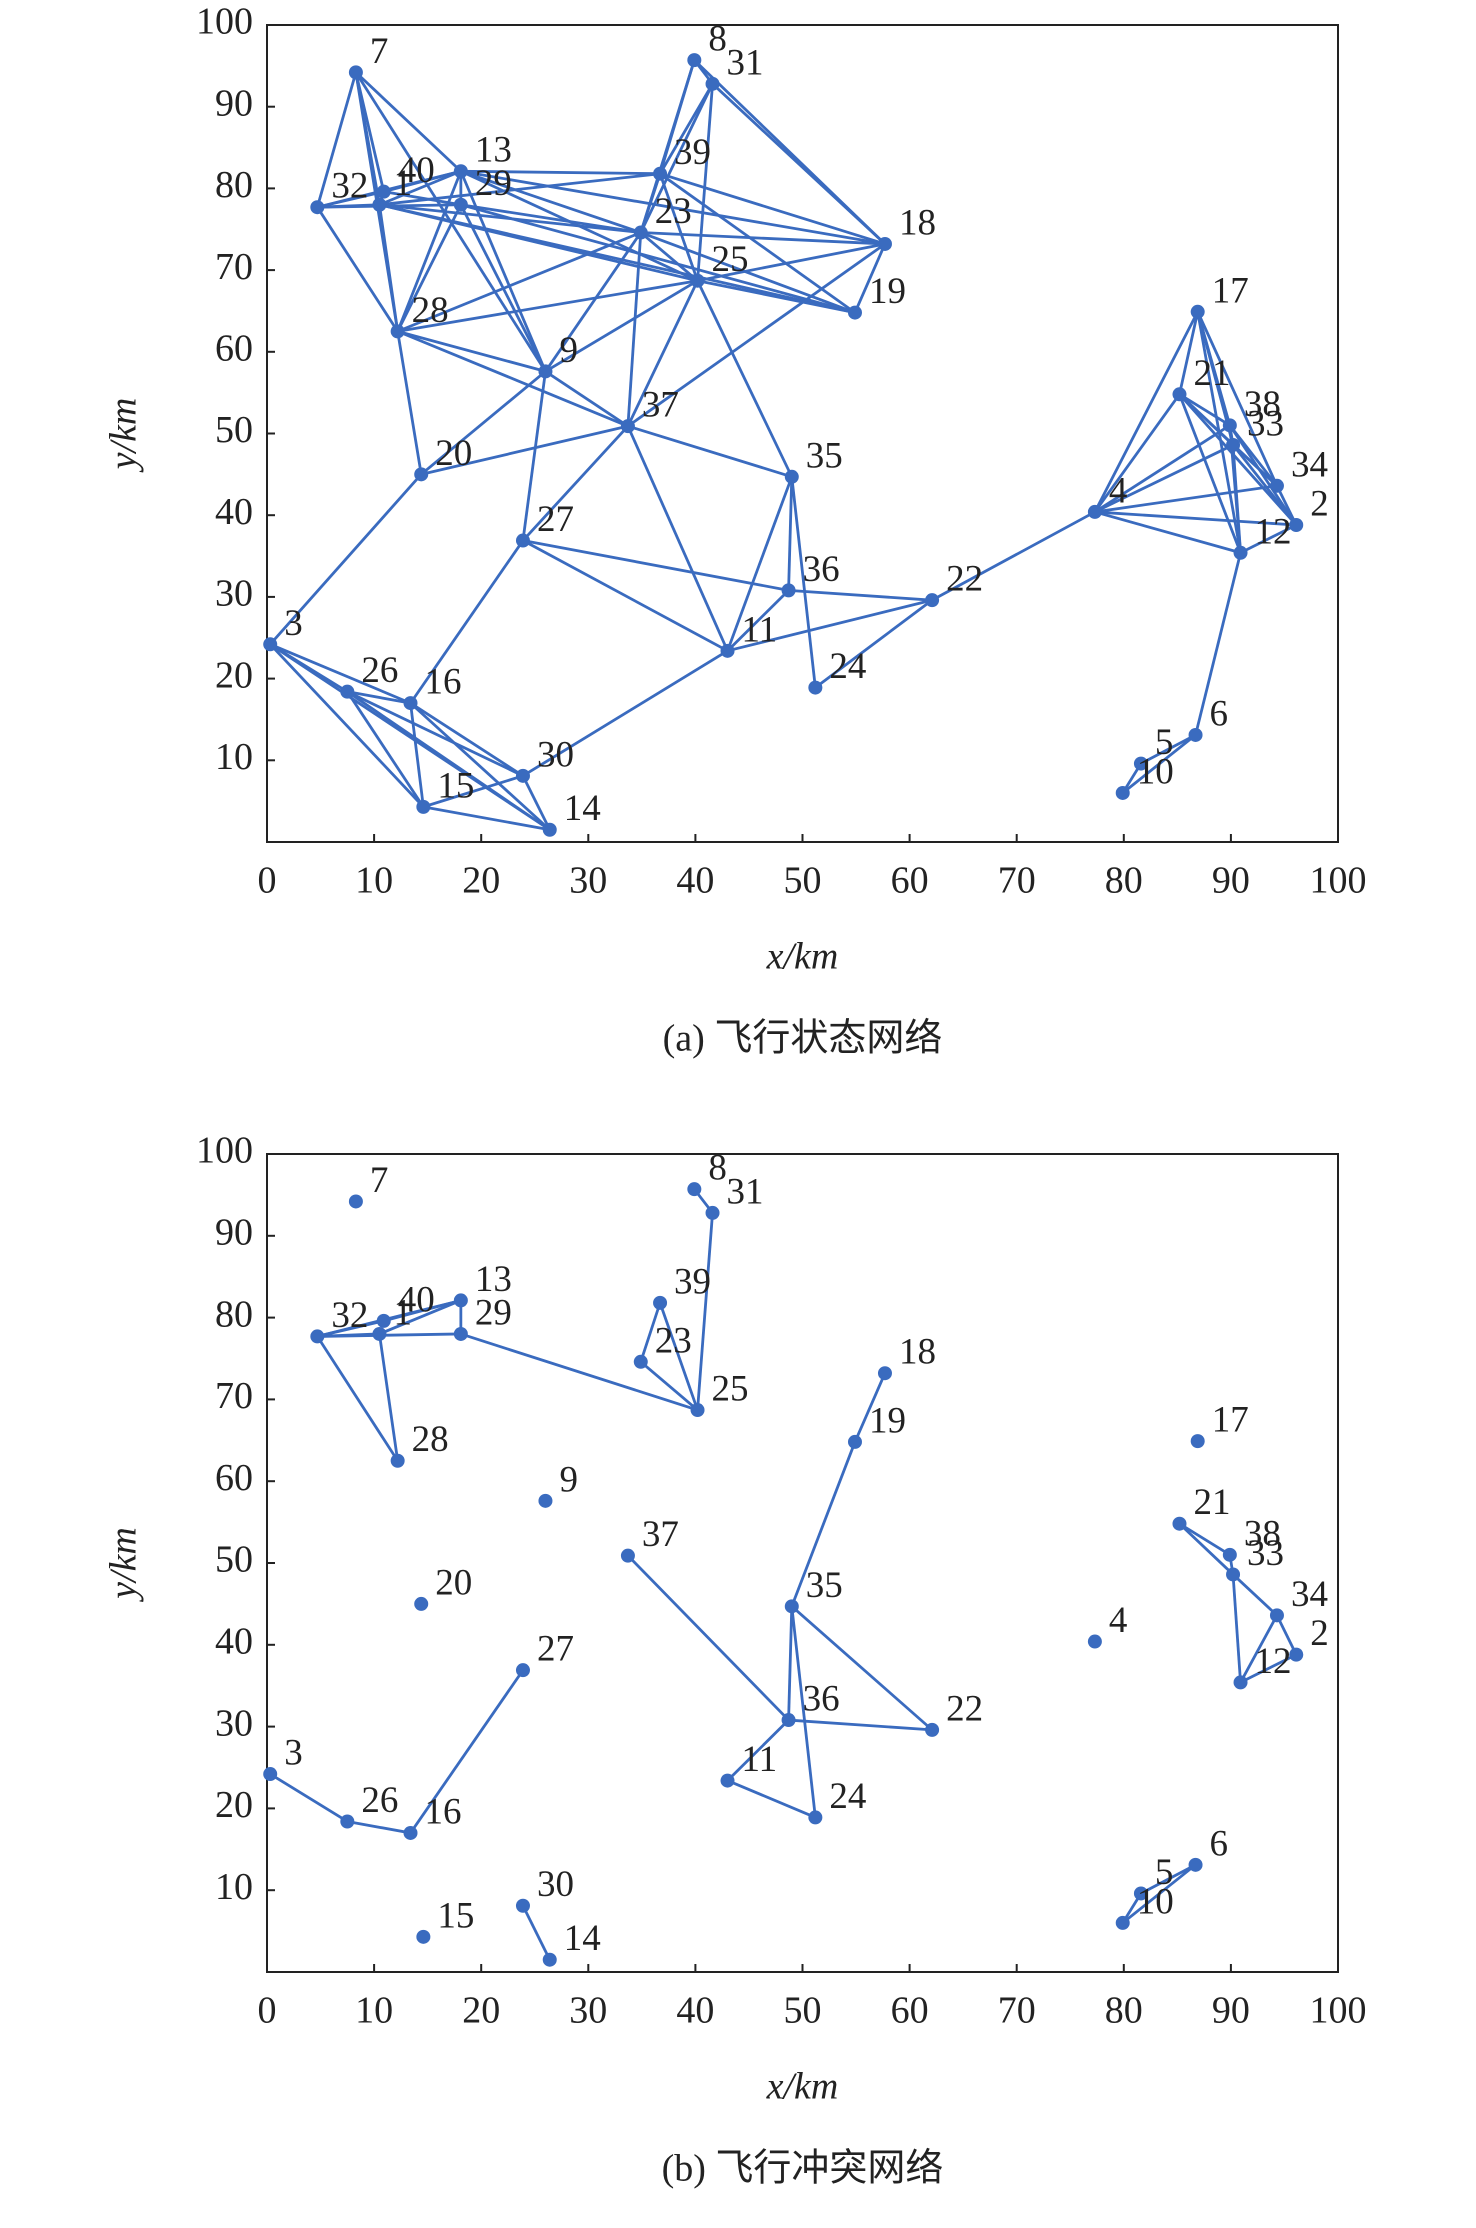  Describe the element at coordinates (493, 1279) in the screenshot. I see `node-label: 13` at that location.